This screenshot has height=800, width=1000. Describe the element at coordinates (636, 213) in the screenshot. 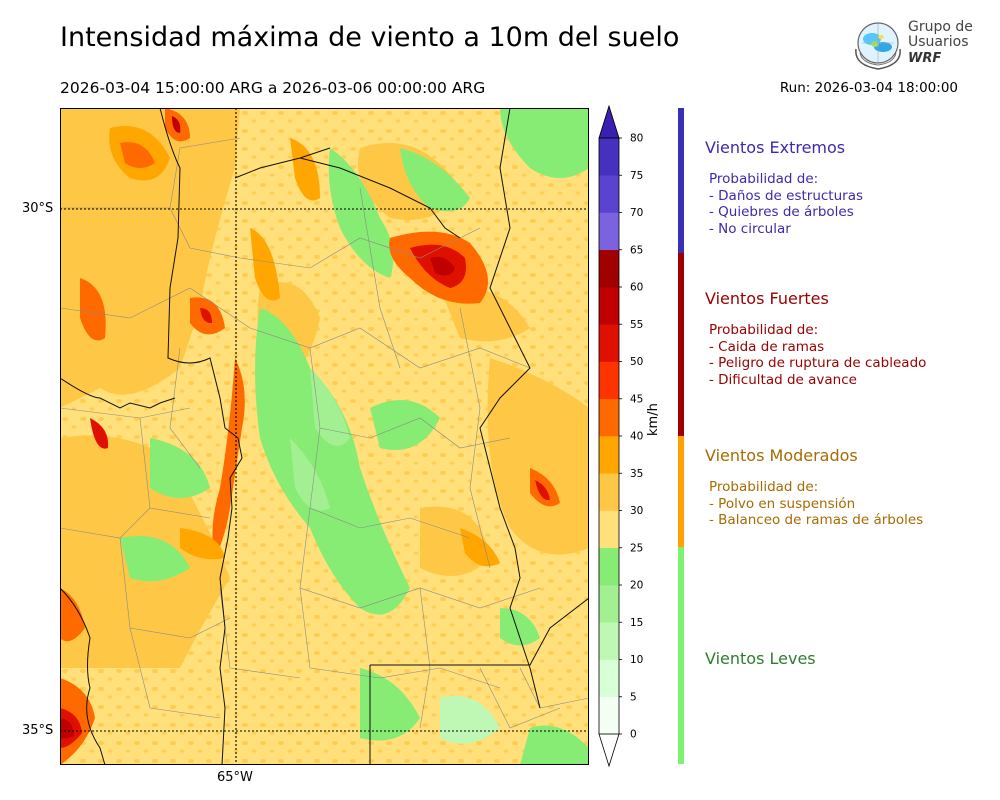

I see `colorbar-tick-label: 70` at that location.